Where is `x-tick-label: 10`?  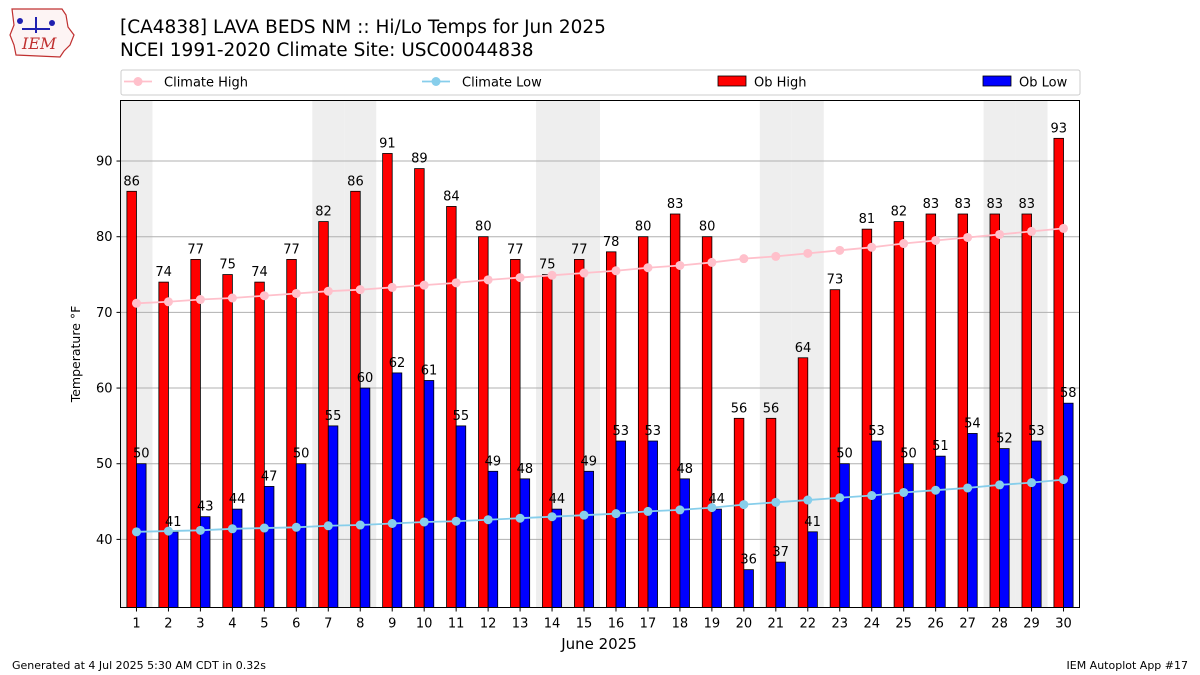 x-tick-label: 10 is located at coordinates (424, 624).